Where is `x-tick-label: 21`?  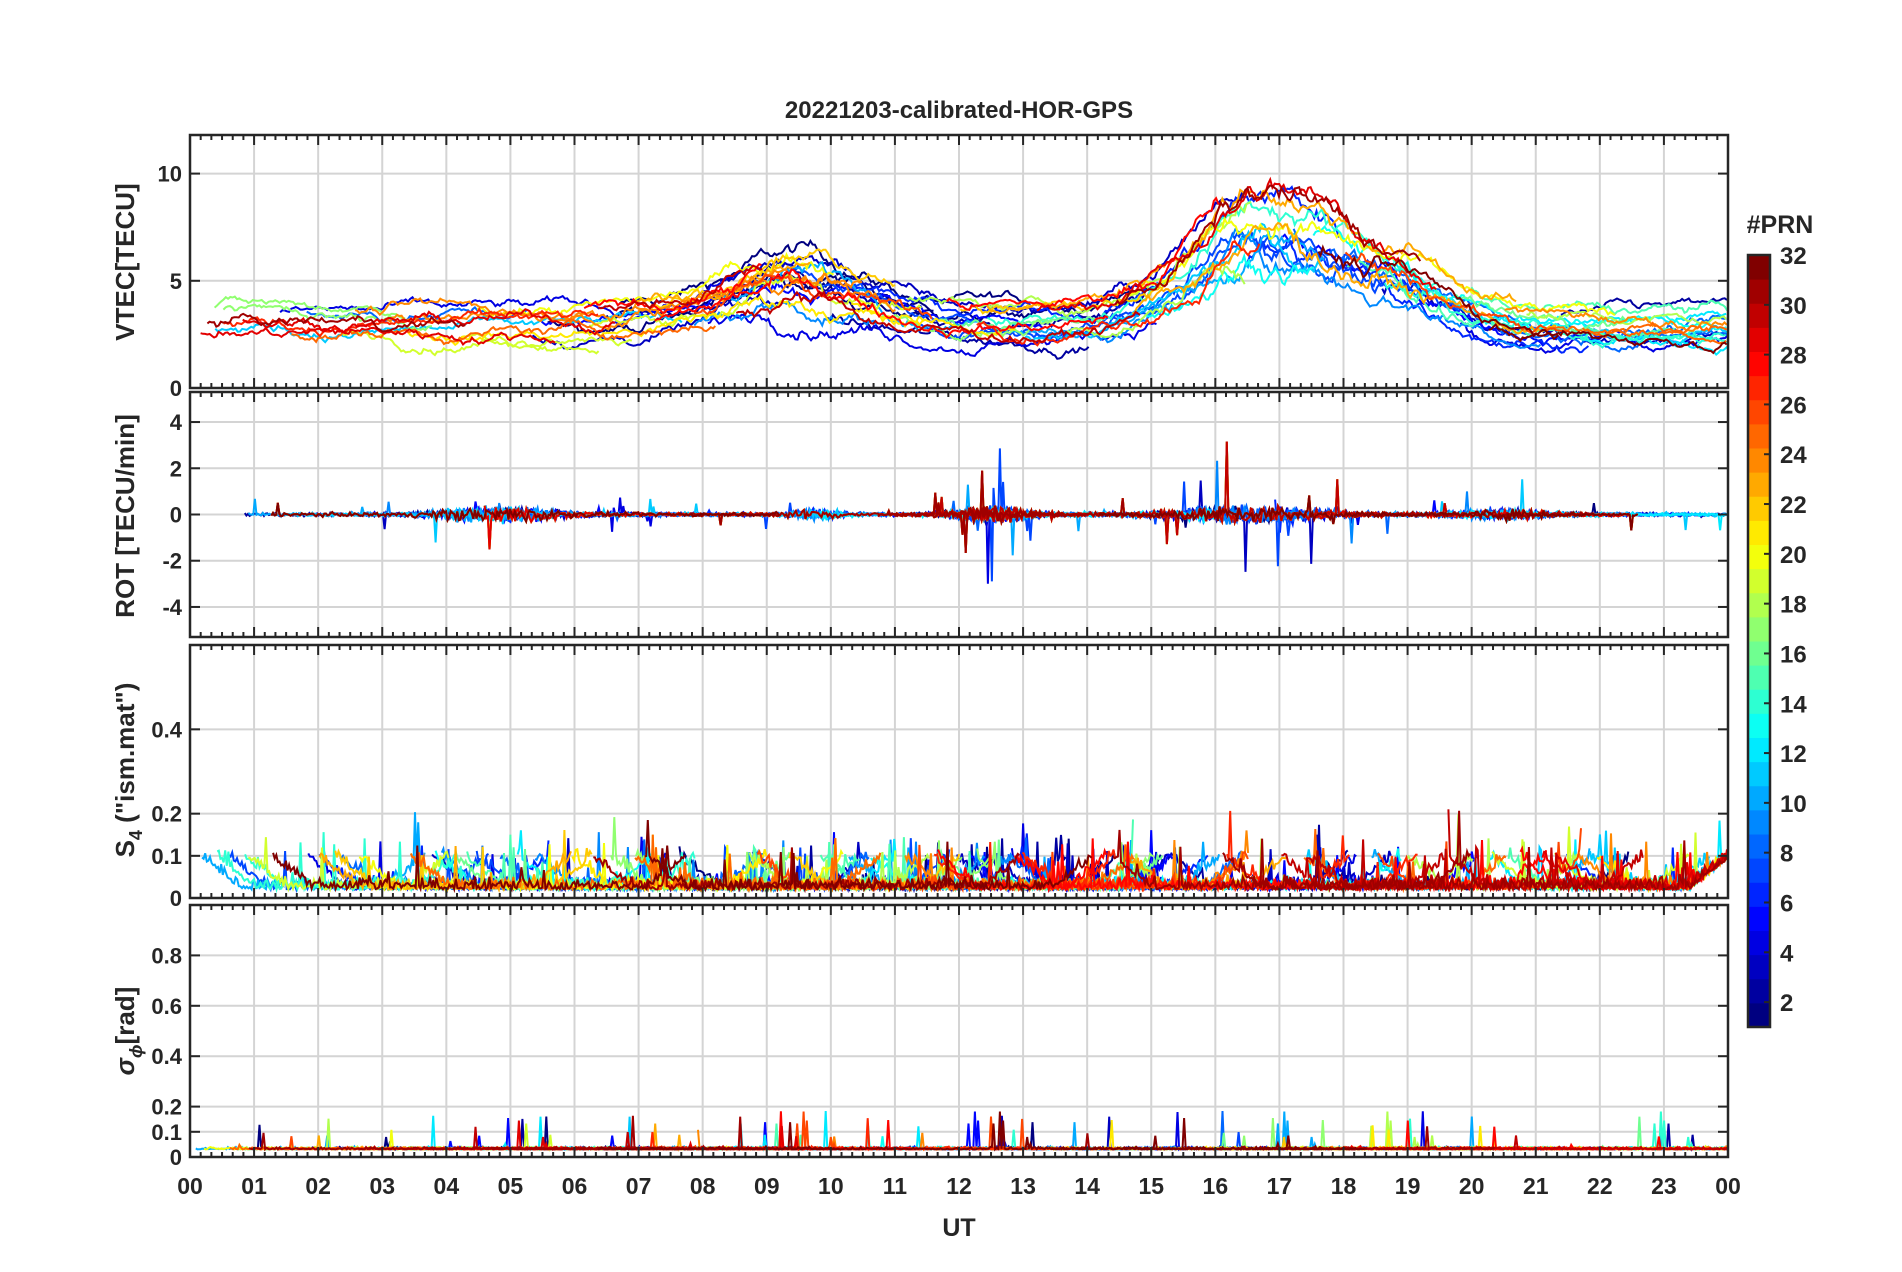 x-tick-label: 21 is located at coordinates (1536, 1186).